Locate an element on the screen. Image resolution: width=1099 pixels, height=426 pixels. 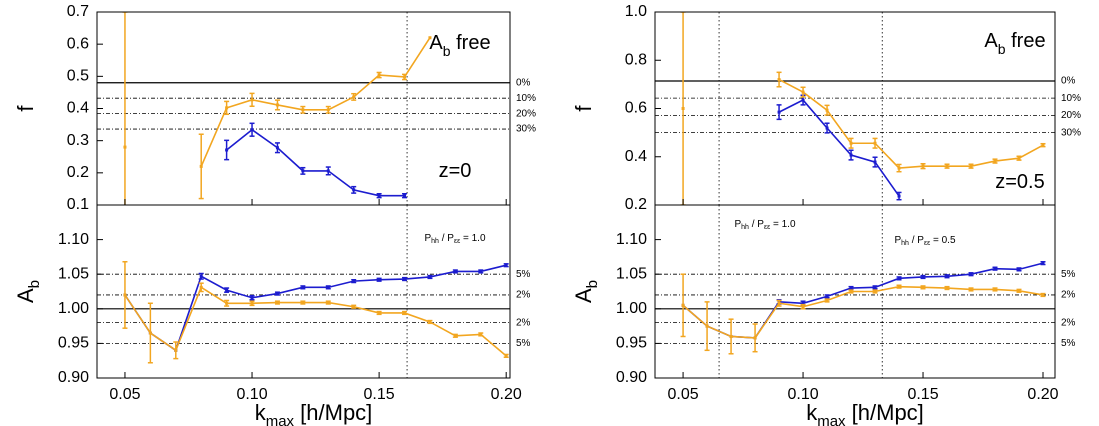
y-tick-label: 0.4 is located at coordinates (78, 108).